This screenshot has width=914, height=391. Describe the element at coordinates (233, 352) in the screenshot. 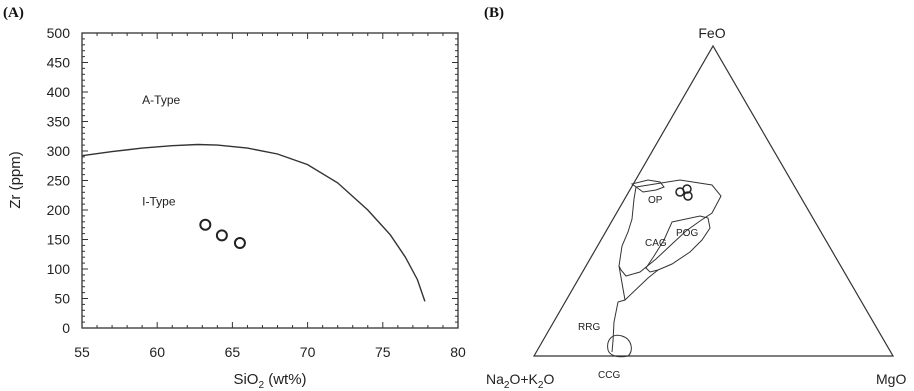

I see `x-tick-label: 65` at that location.